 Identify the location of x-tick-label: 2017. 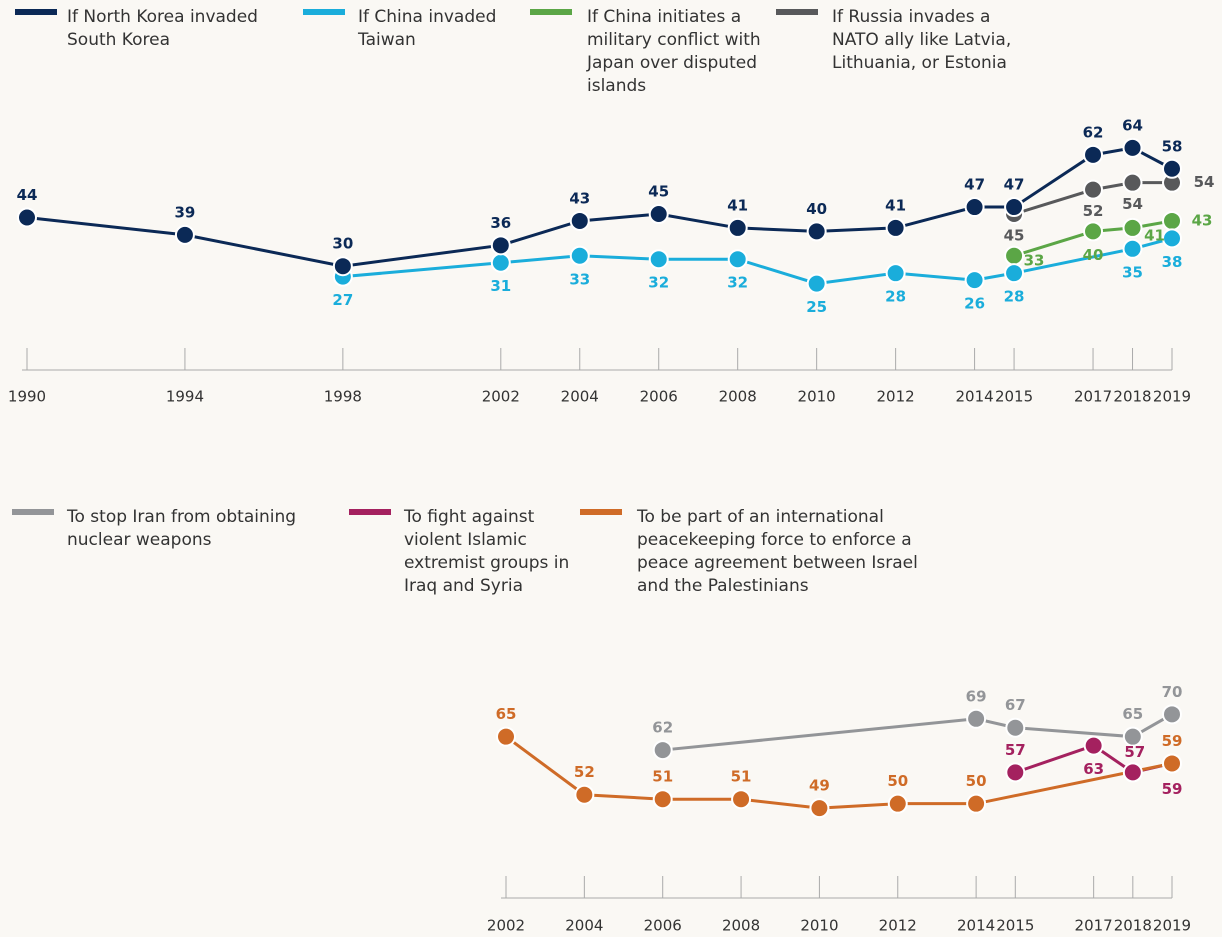
(1094, 926).